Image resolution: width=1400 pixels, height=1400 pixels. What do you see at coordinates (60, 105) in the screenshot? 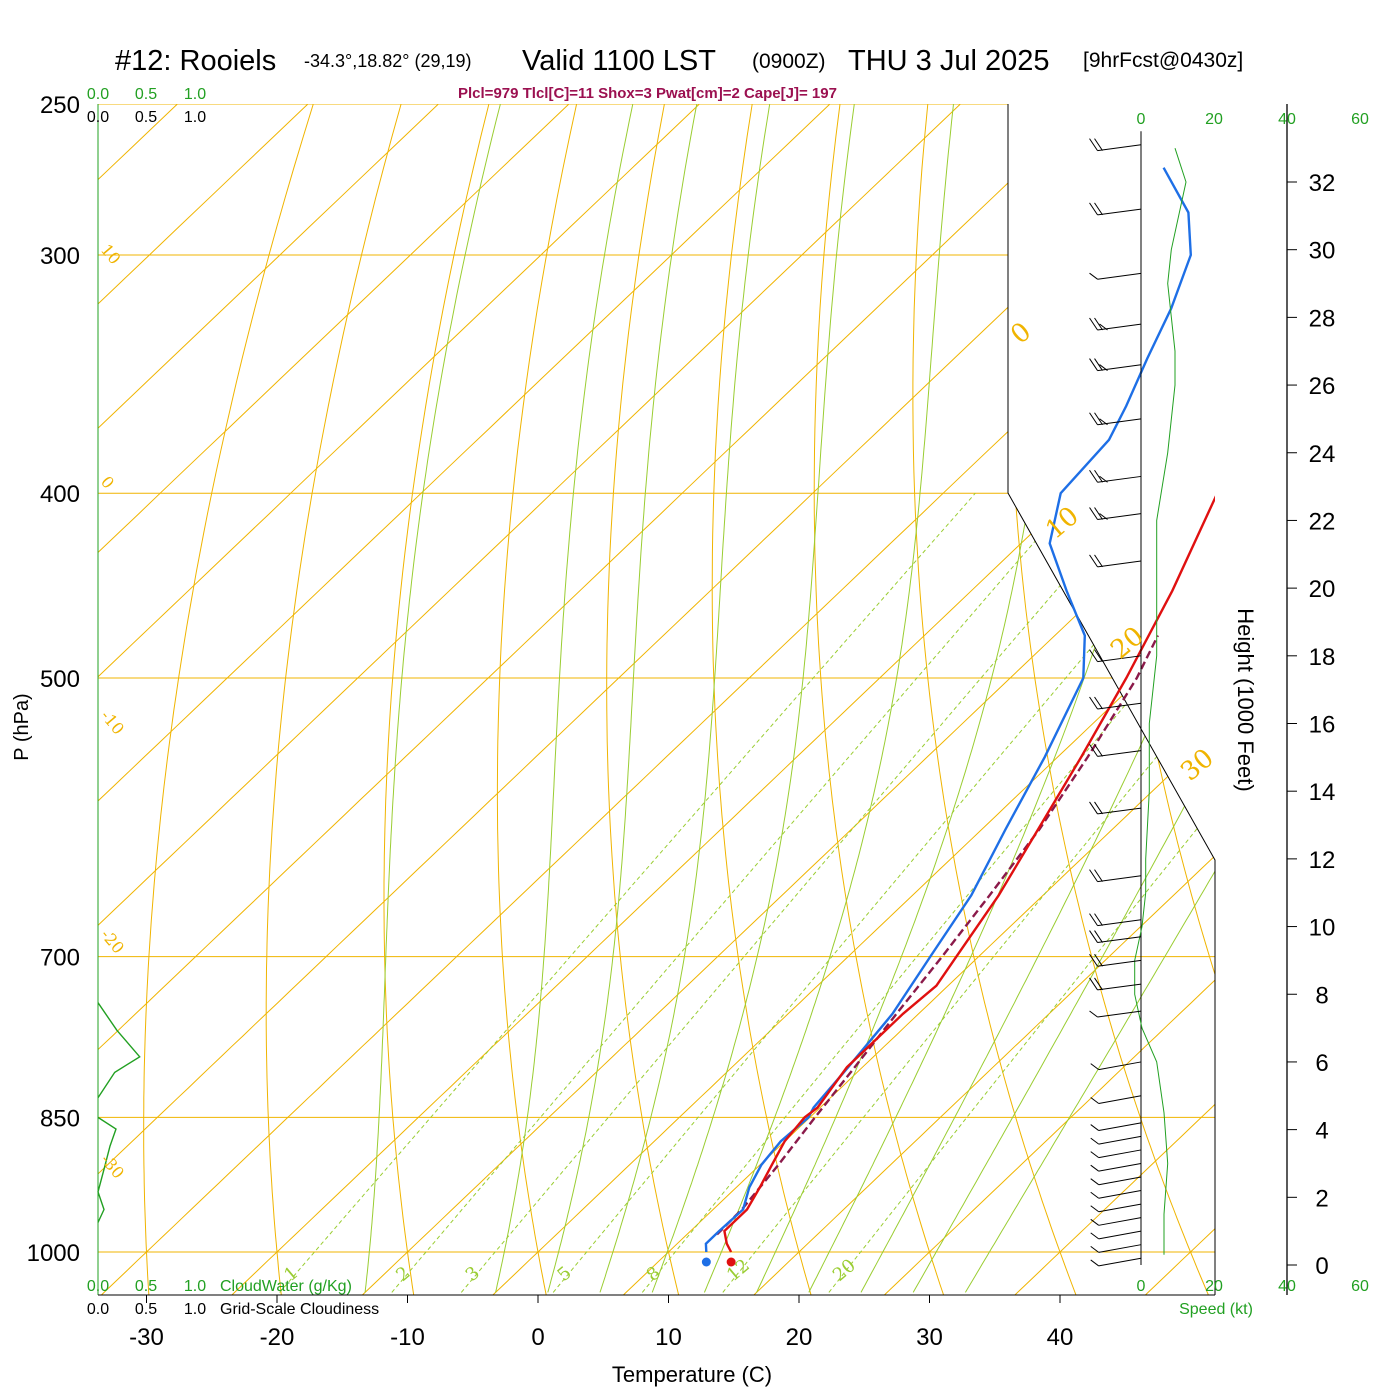
I see `pressure-tick-label: 250` at bounding box center [60, 105].